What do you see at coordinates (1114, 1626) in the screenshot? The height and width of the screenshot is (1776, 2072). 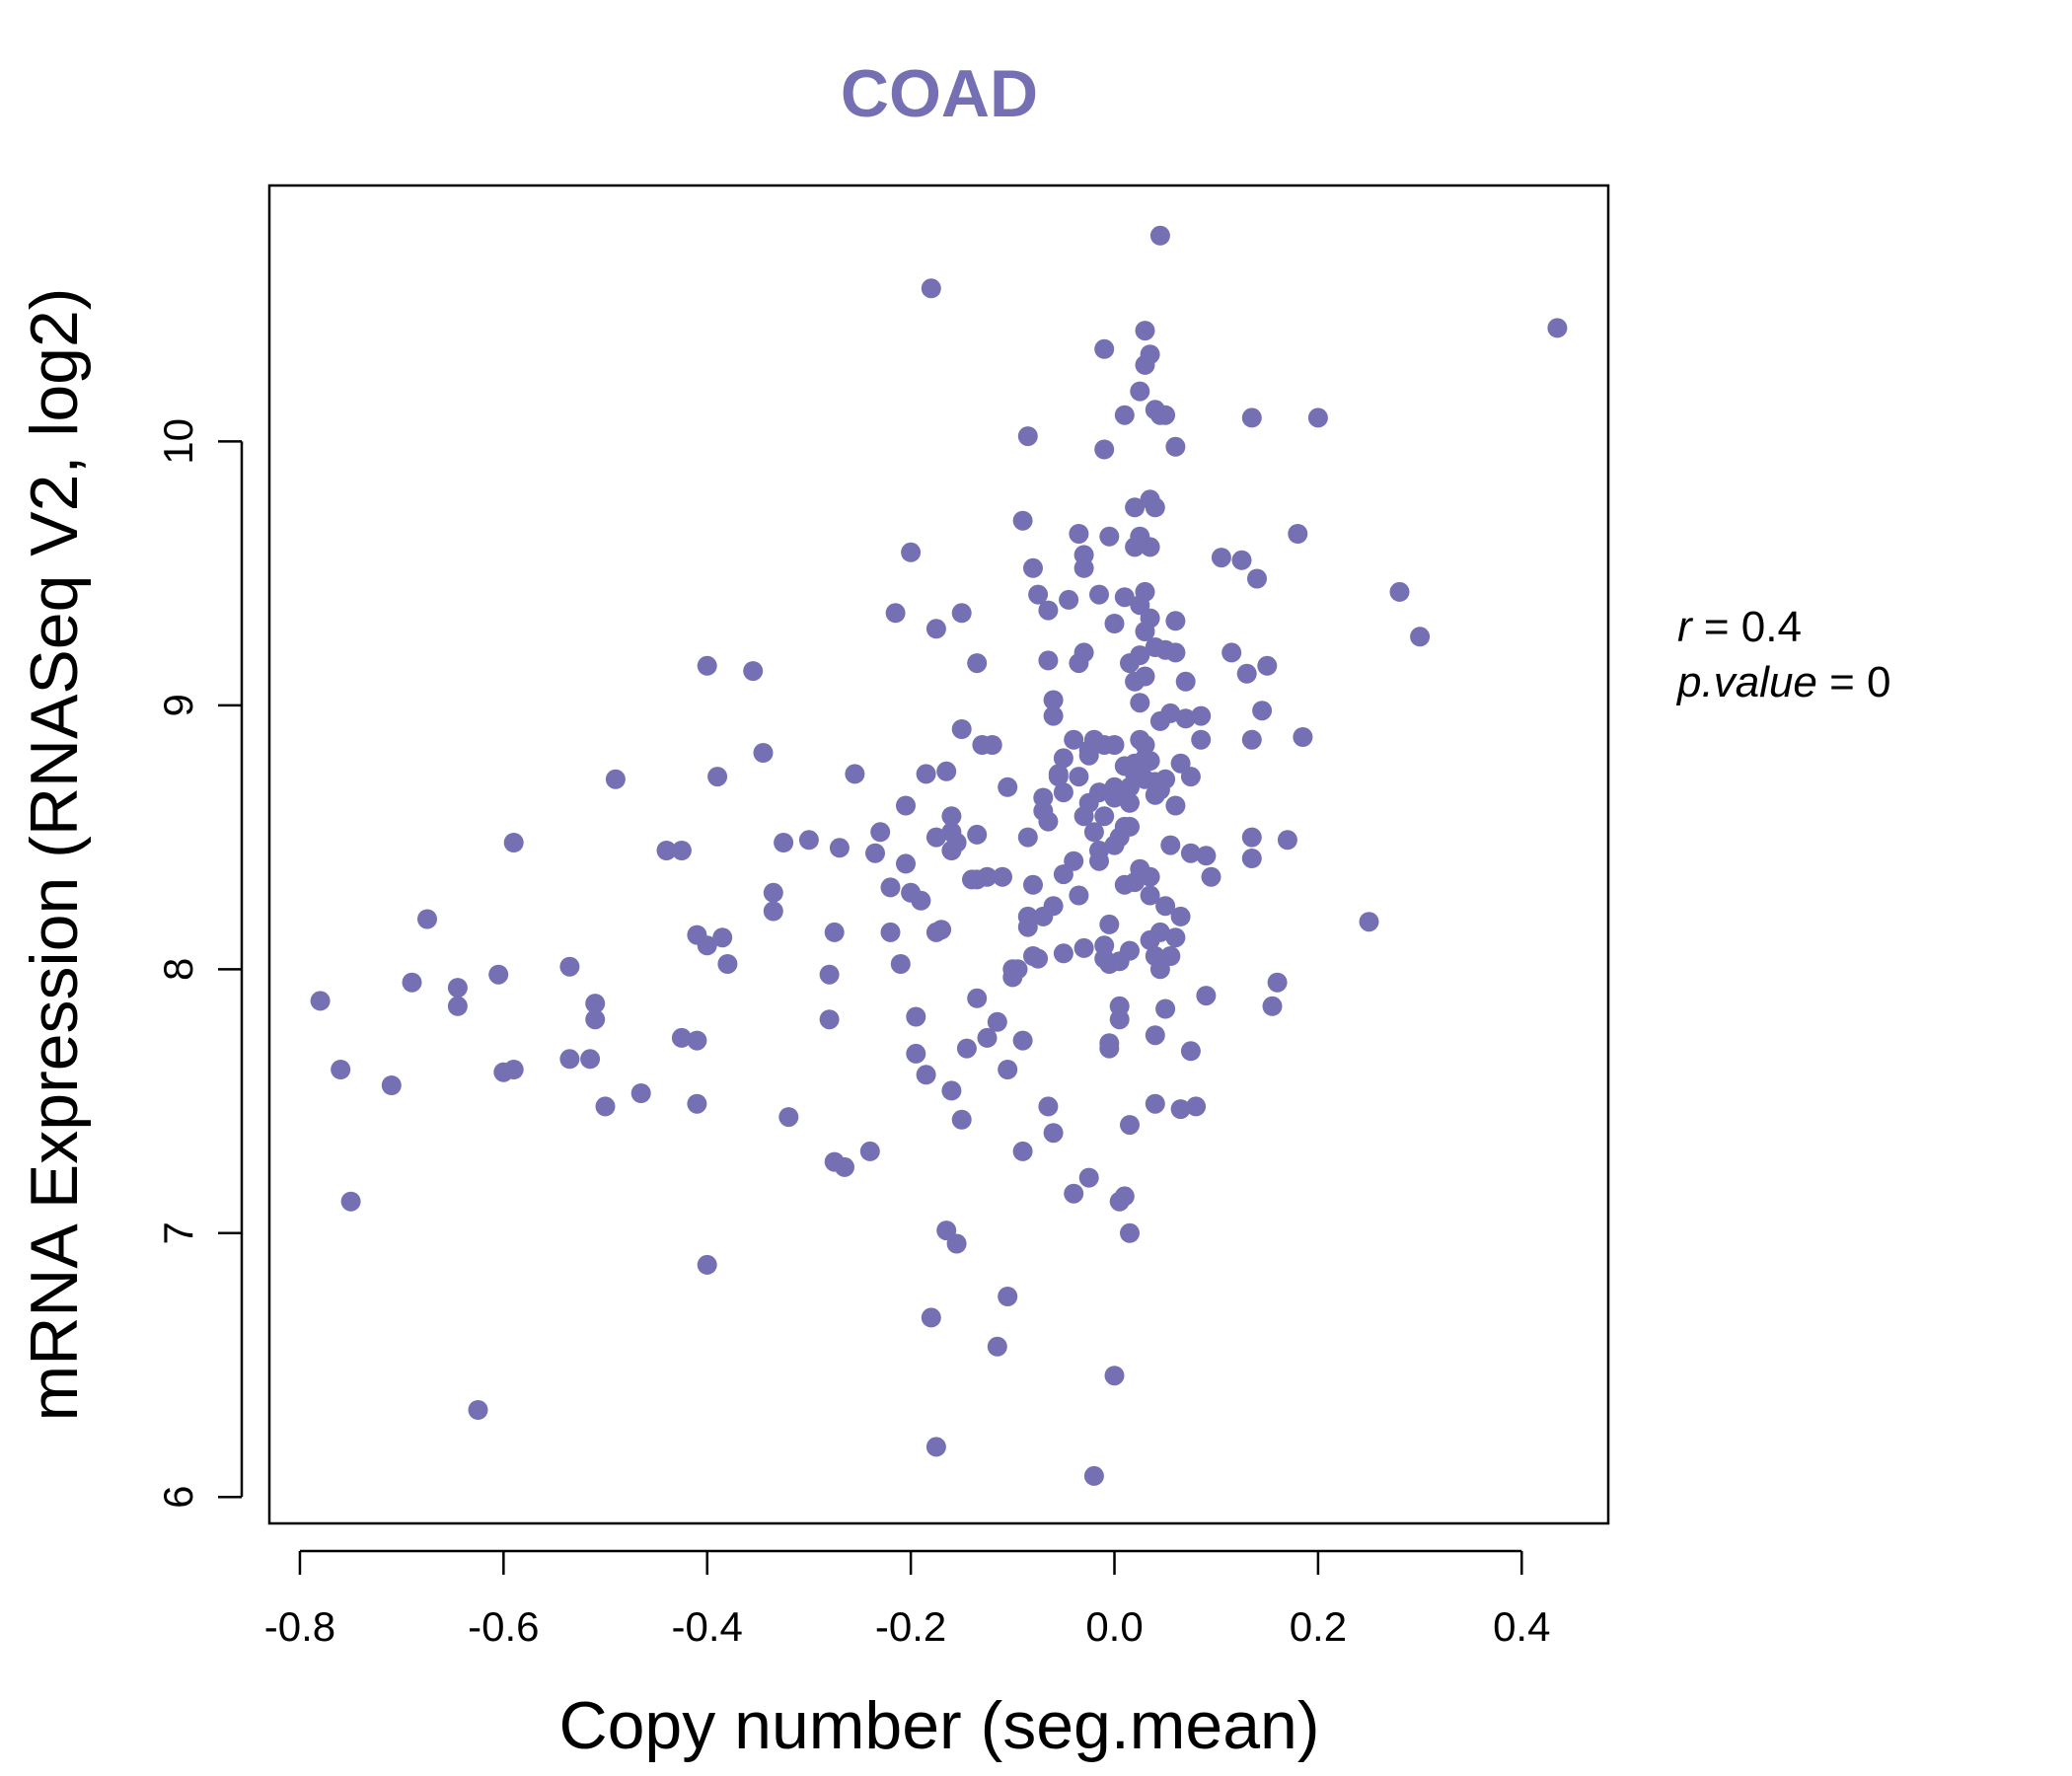 I see `x-tick-label: 0.0` at bounding box center [1114, 1626].